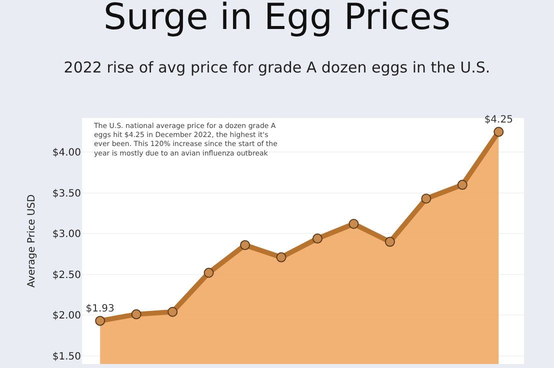 Image resolution: width=554 pixels, height=368 pixels. What do you see at coordinates (100, 309) in the screenshot?
I see `data-label: $1.93` at bounding box center [100, 309].